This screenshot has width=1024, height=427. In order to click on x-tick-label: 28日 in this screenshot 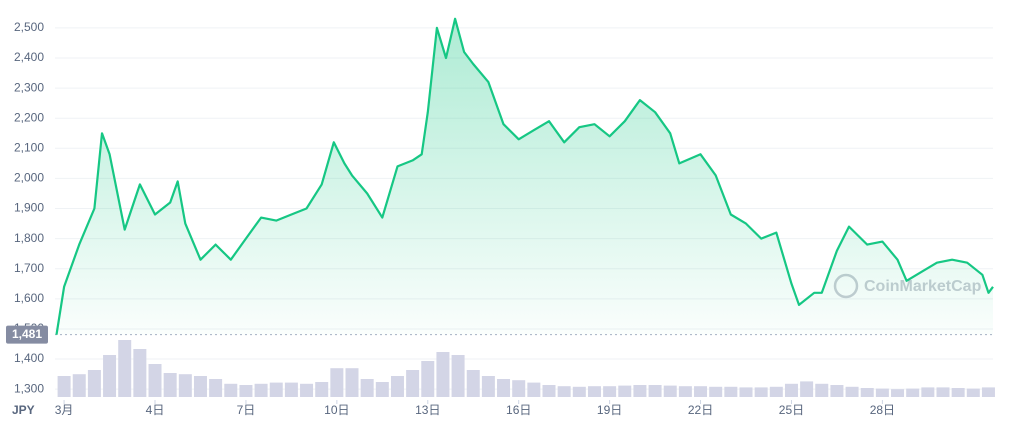, I will do `click(882, 410)`.